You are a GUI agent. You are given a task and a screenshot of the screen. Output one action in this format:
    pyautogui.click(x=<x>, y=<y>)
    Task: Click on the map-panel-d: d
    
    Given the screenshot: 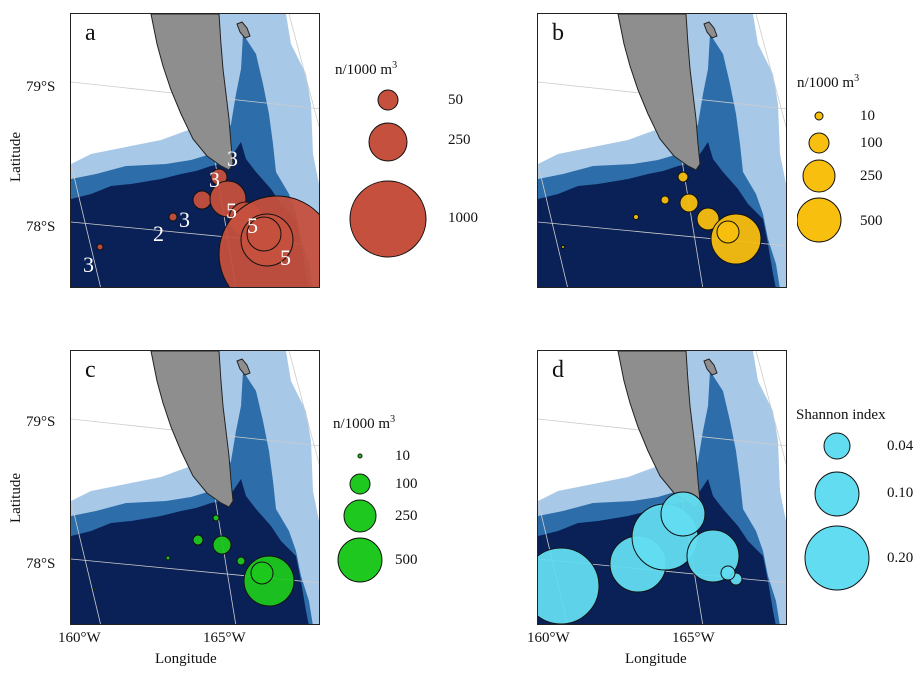 What is the action you would take?
    pyautogui.click(x=662, y=487)
    